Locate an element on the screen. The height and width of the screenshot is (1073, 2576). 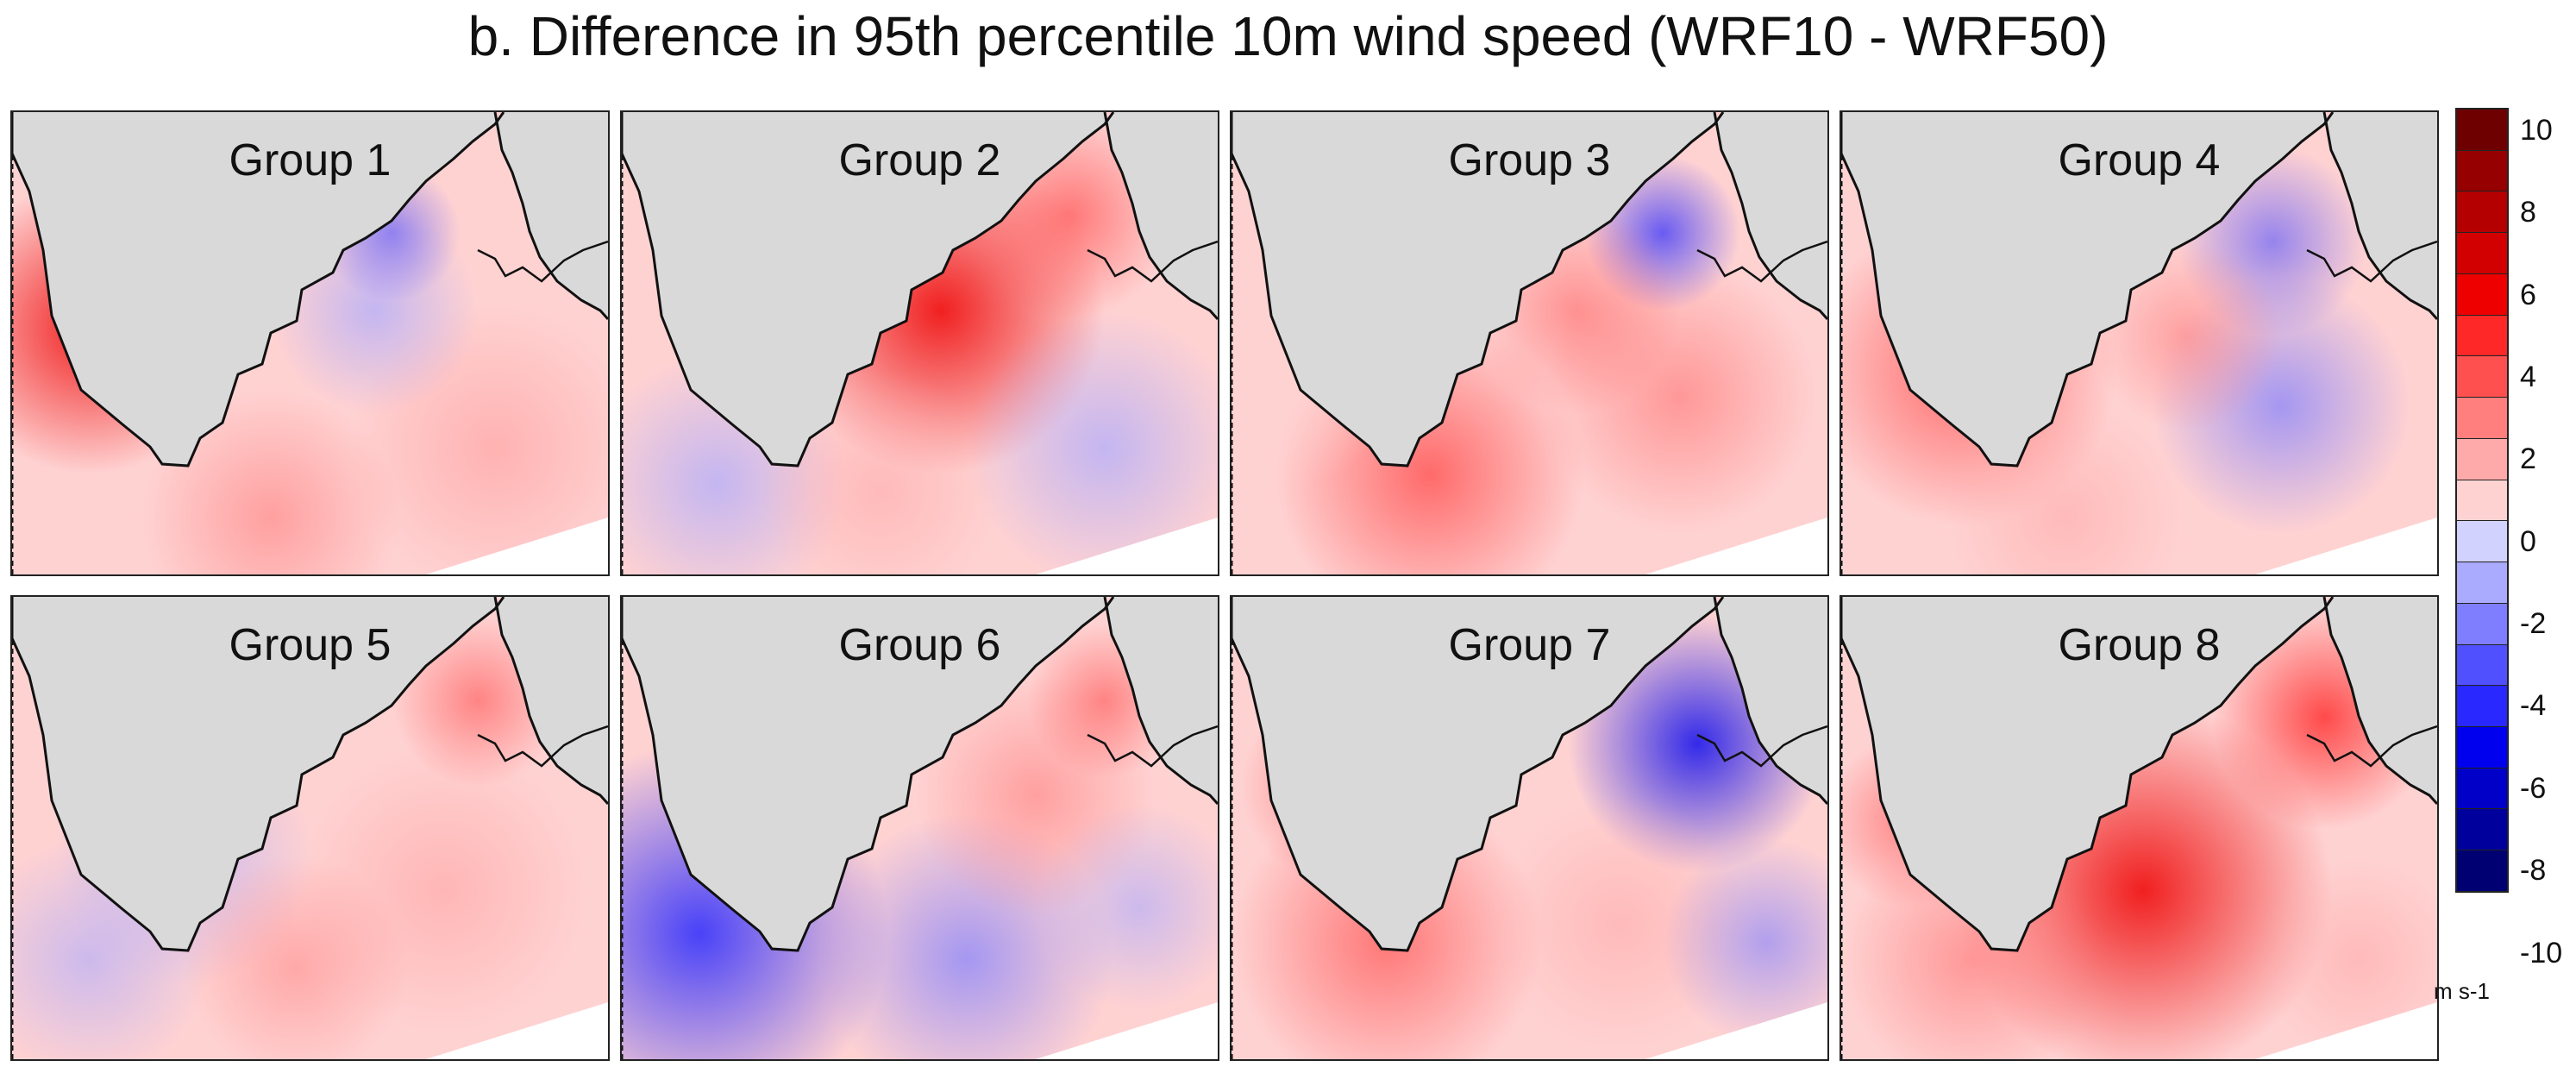
panel-label: Group 8 is located at coordinates (2139, 645).